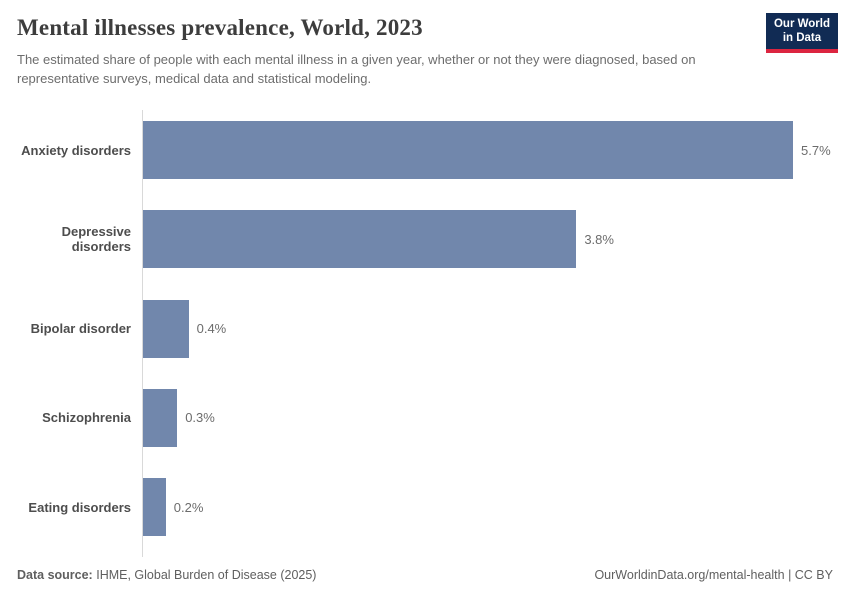 The height and width of the screenshot is (600, 850). Describe the element at coordinates (86, 418) in the screenshot. I see `category-label: Schizophrenia` at that location.